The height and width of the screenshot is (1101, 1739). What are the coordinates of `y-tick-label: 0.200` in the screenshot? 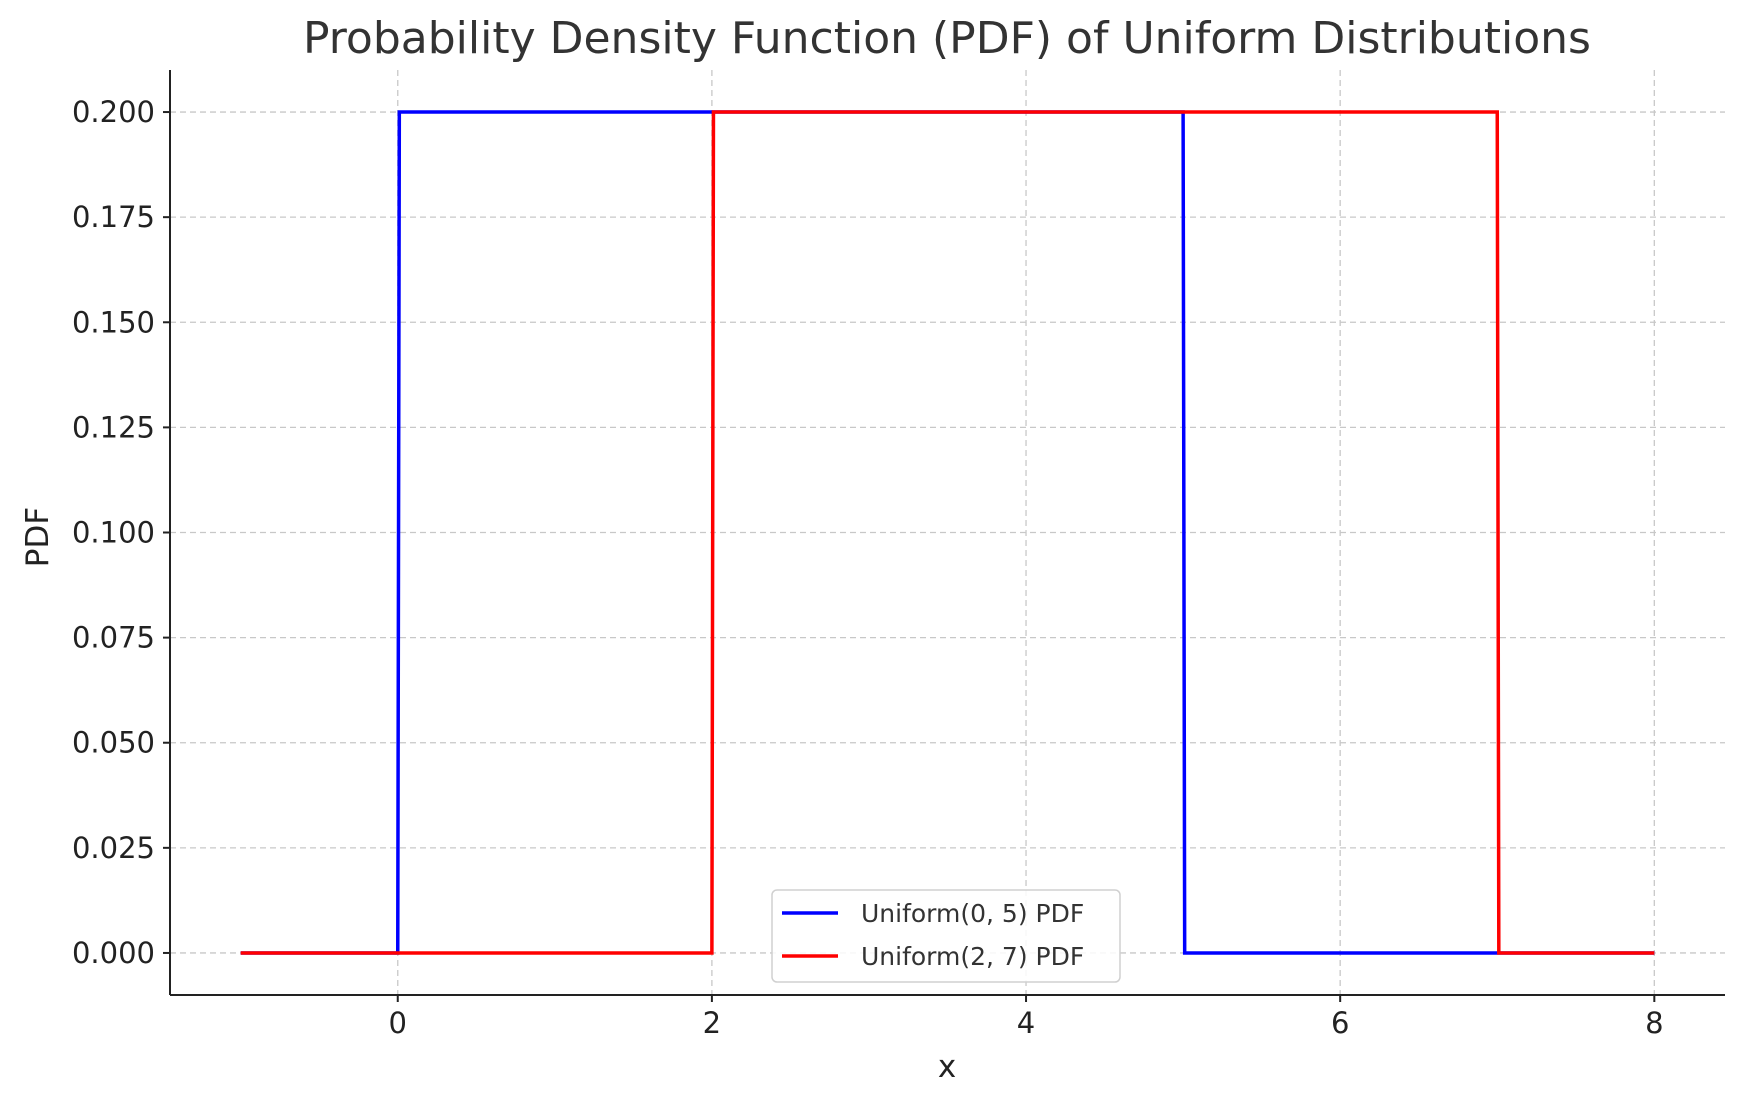 It's located at (113, 112).